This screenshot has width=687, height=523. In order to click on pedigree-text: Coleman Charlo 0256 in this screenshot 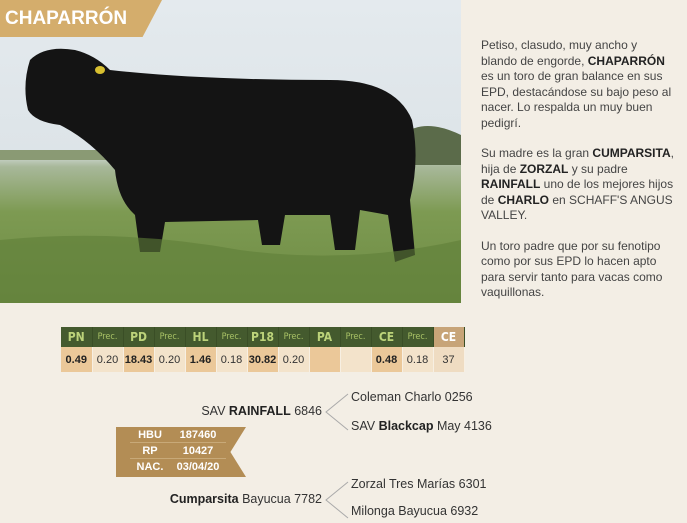, I will do `click(412, 397)`.